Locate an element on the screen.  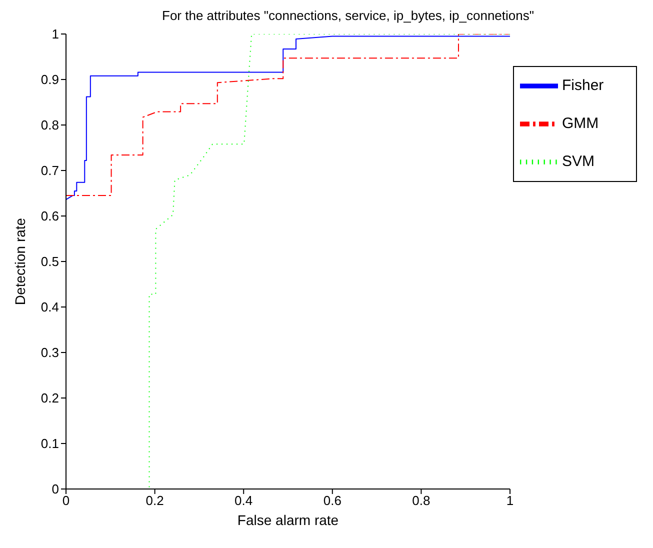
x-tick-label: 0.6 is located at coordinates (332, 500).